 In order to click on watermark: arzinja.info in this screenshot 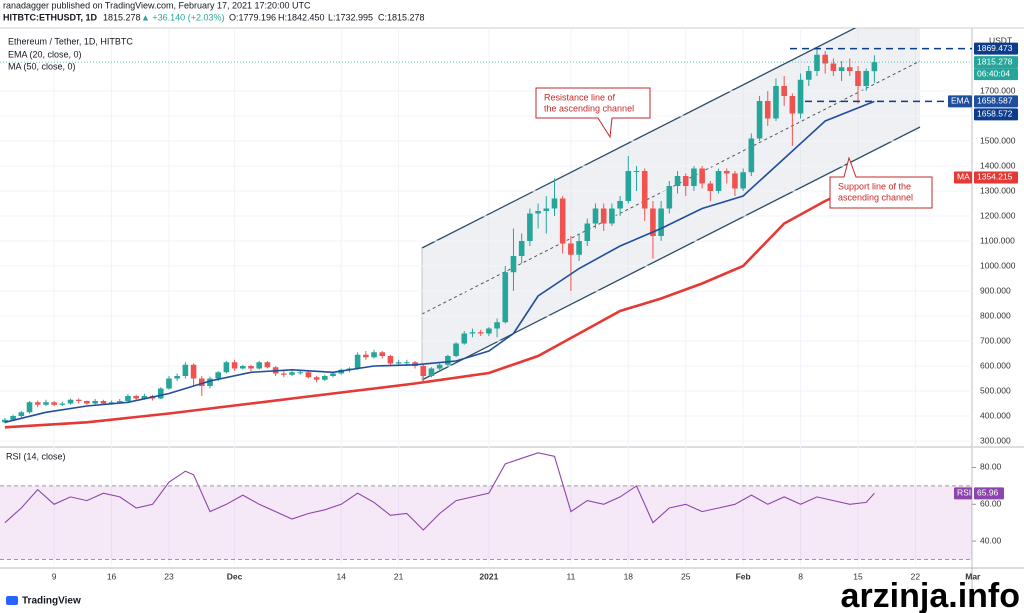, I will do `click(930, 595)`.